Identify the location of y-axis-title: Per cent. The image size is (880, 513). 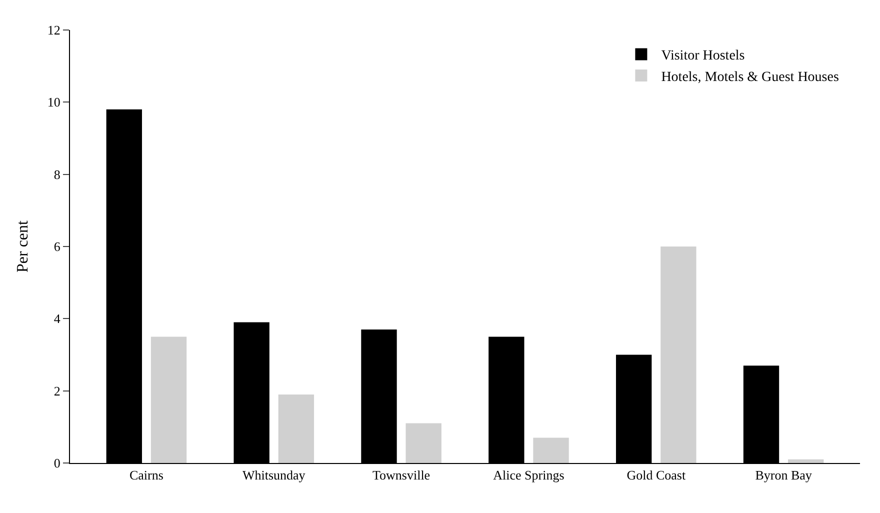
(23, 246).